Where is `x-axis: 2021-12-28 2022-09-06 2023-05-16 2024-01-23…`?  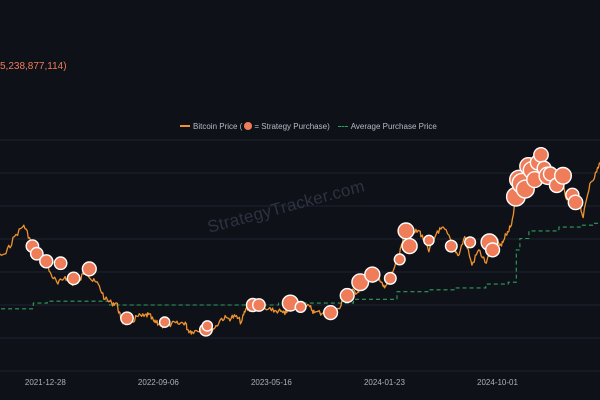
x-axis: 2021-12-28 2022-09-06 2023-05-16 2024-01-23… is located at coordinates (272, 382).